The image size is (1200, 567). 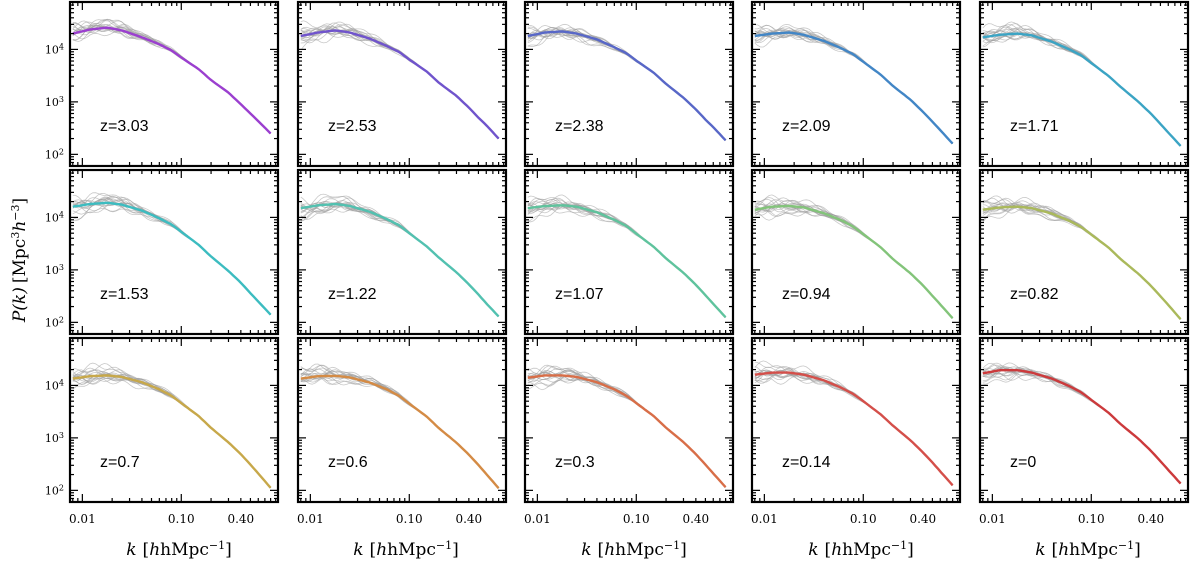 What do you see at coordinates (15, 213) in the screenshot?
I see `y-axis-label-exp-b: −3` at bounding box center [15, 213].